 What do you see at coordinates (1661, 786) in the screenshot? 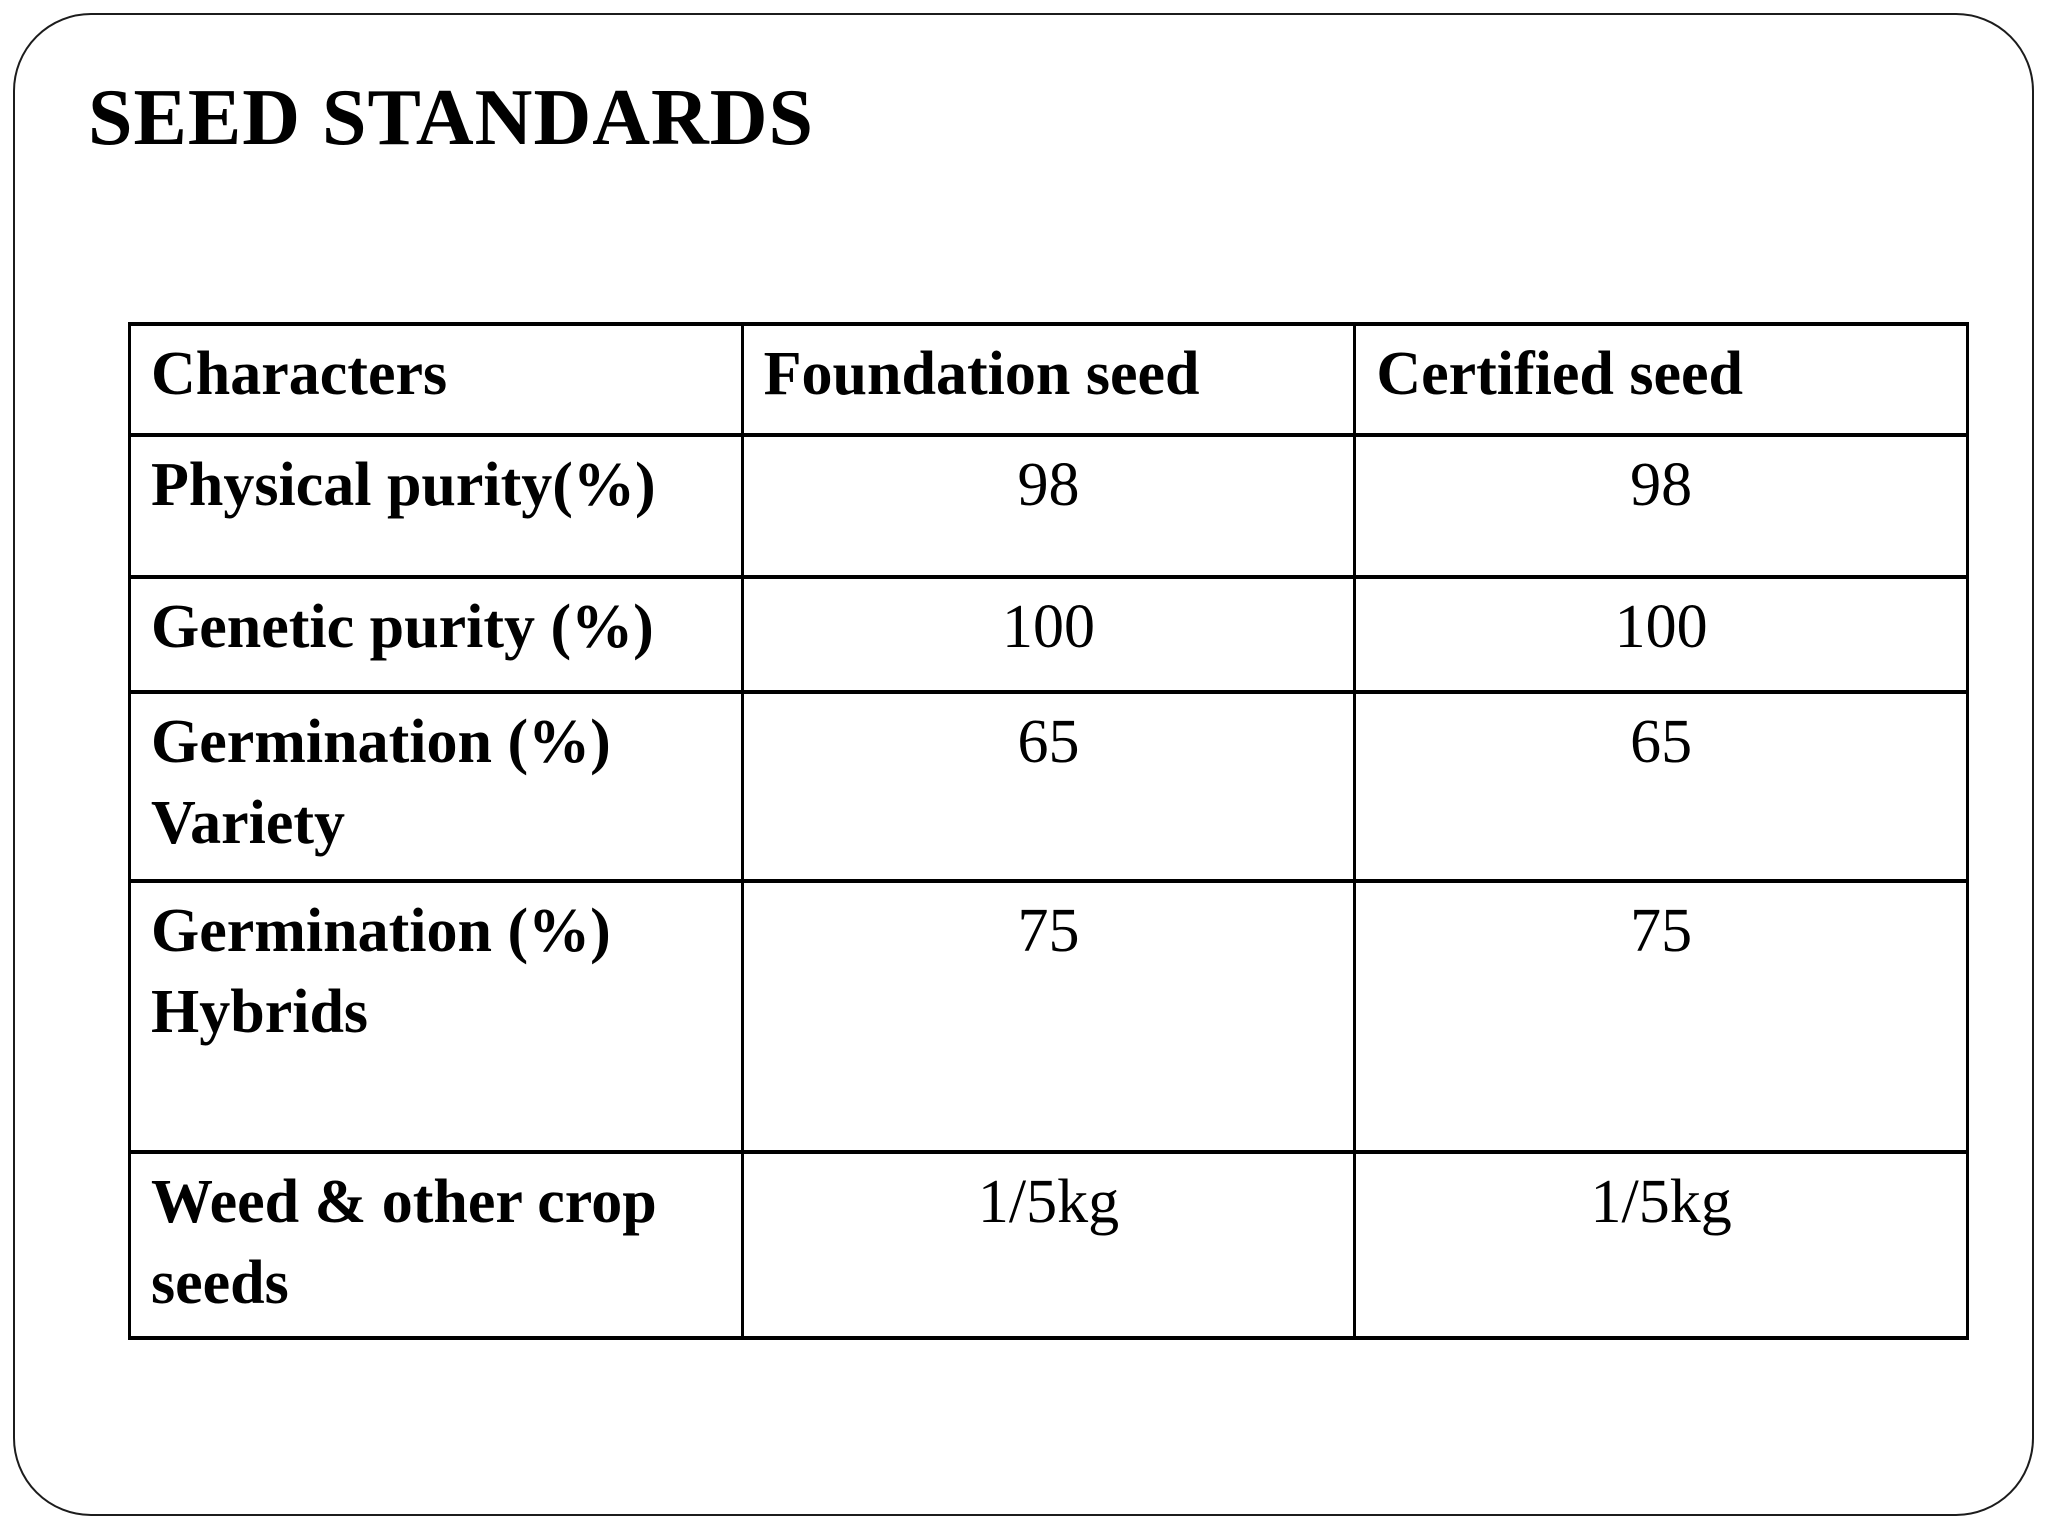
I see `certified-seed-value: 65` at bounding box center [1661, 786].